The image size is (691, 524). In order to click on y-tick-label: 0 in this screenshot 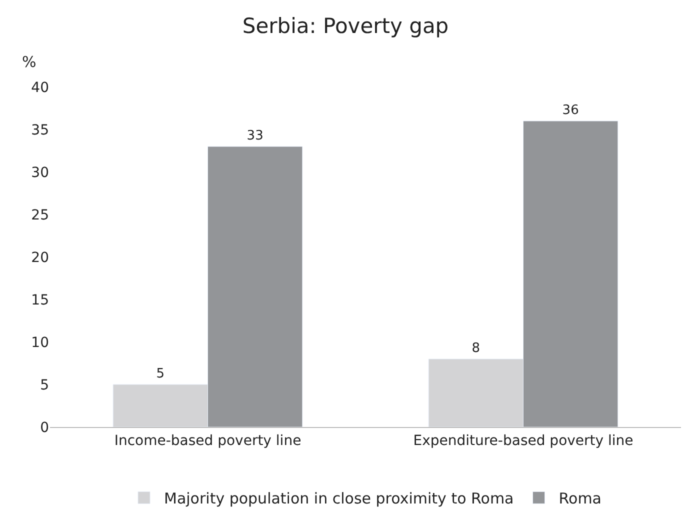, I will do `click(44, 428)`.